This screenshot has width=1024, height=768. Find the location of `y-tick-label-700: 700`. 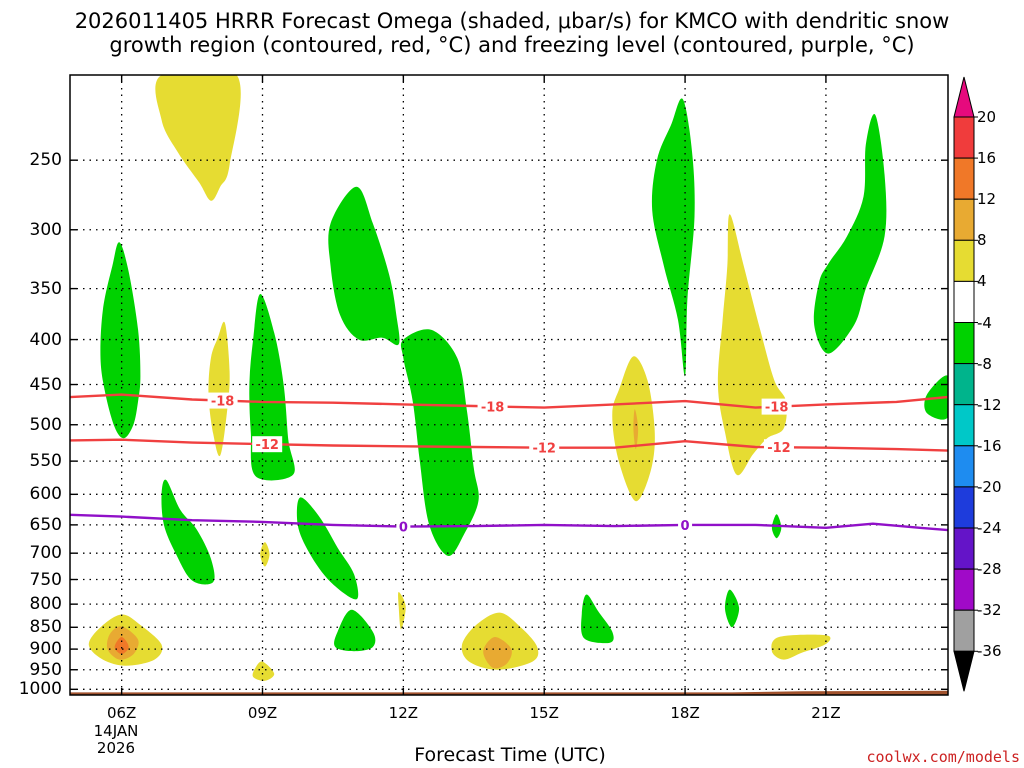

y-tick-label-700: 700 is located at coordinates (45, 553).